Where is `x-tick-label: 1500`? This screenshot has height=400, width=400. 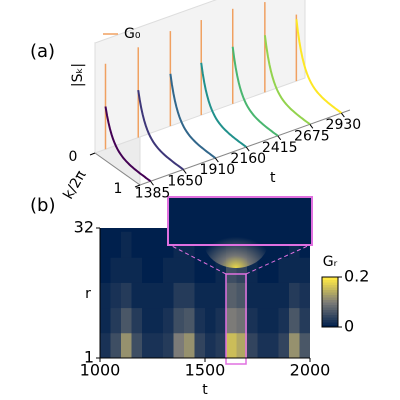 x-tick-label: 1500 is located at coordinates (205, 370).